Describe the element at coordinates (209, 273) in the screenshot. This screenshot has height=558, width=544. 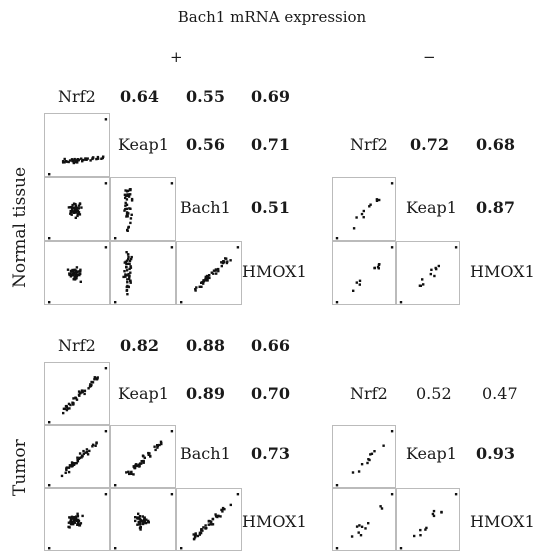
I see `scatter-panel-normal-plus-bach1-hmox1` at that location.